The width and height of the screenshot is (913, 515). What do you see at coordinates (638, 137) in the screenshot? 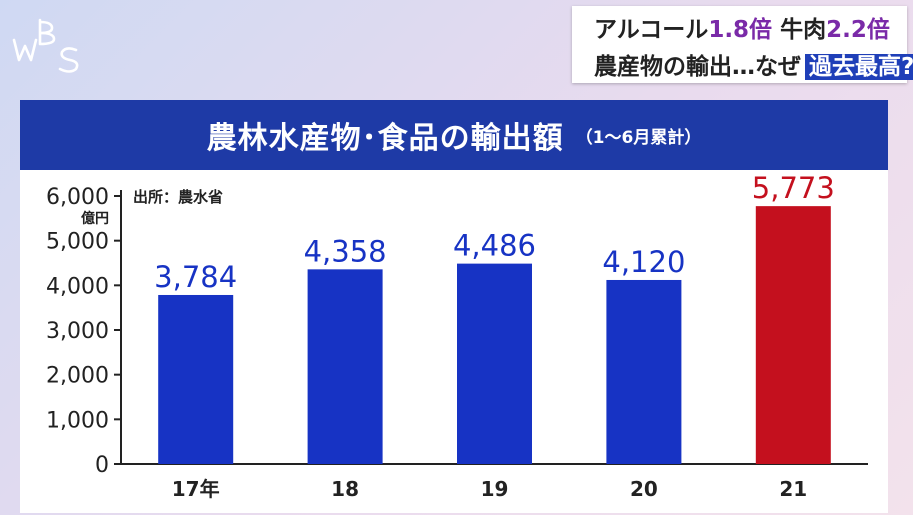
I see `chart-subtitle: （1～6月累計）` at bounding box center [638, 137].